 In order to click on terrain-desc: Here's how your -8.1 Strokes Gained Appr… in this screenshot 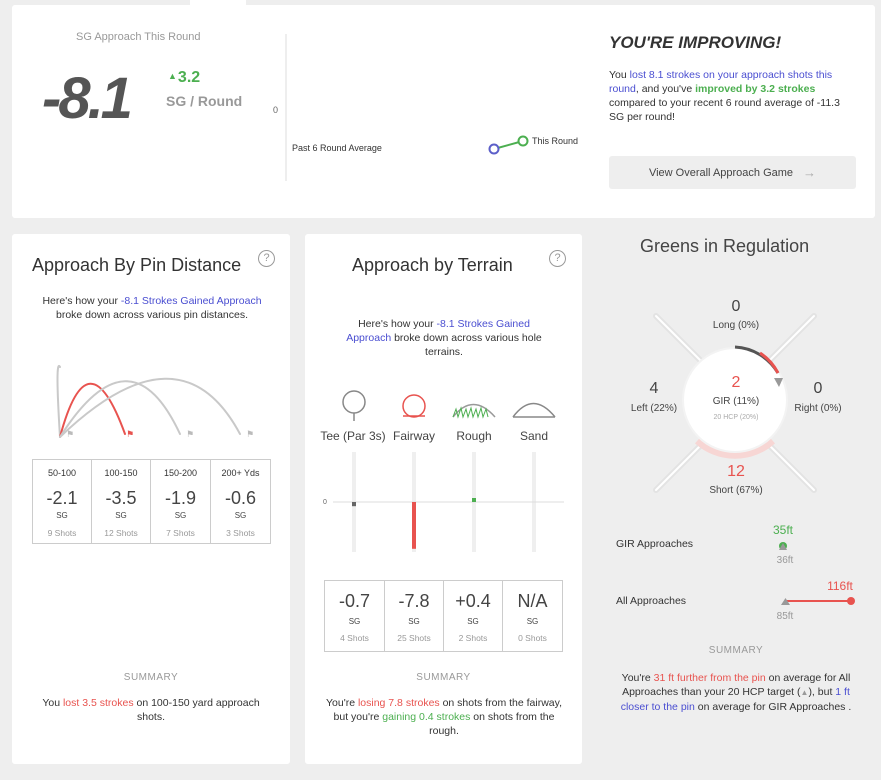, I will do `click(444, 338)`.